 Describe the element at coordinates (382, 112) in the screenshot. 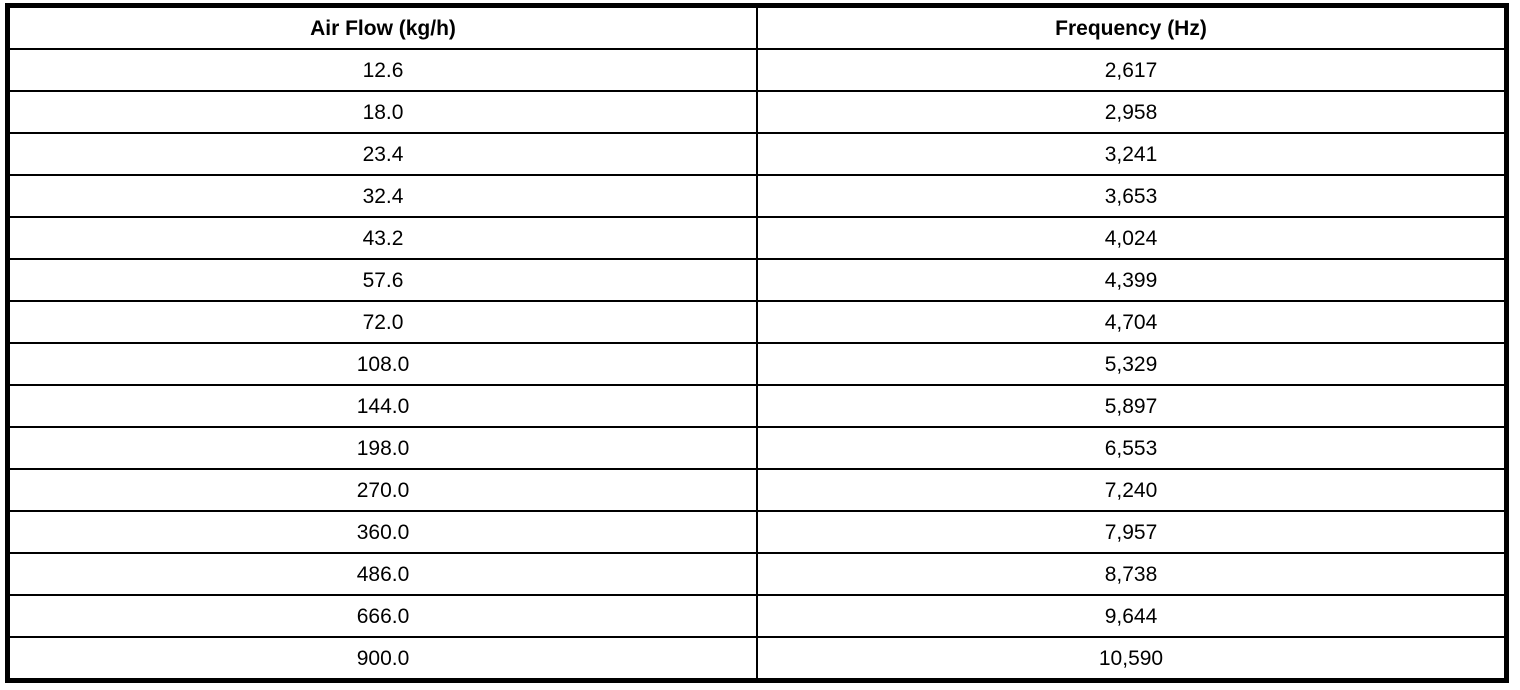

I see `air-flow-cell: 18.0` at that location.